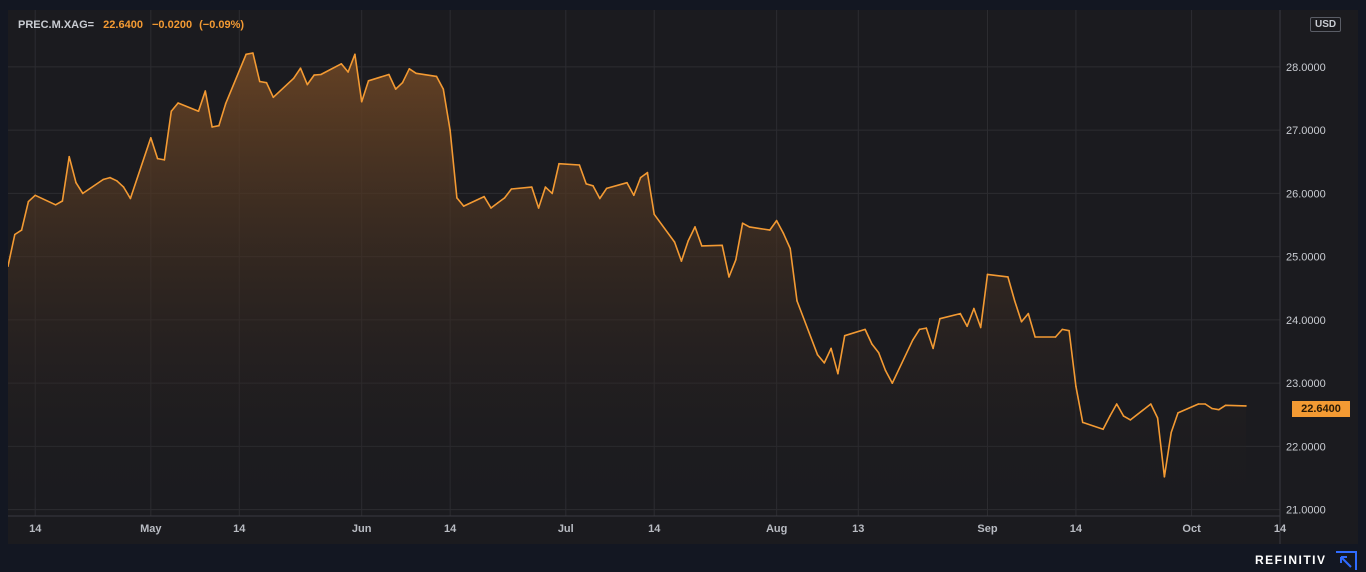 Image resolution: width=1366 pixels, height=572 pixels. Describe the element at coordinates (1306, 447) in the screenshot. I see `y-tick-label: 22.0000` at that location.